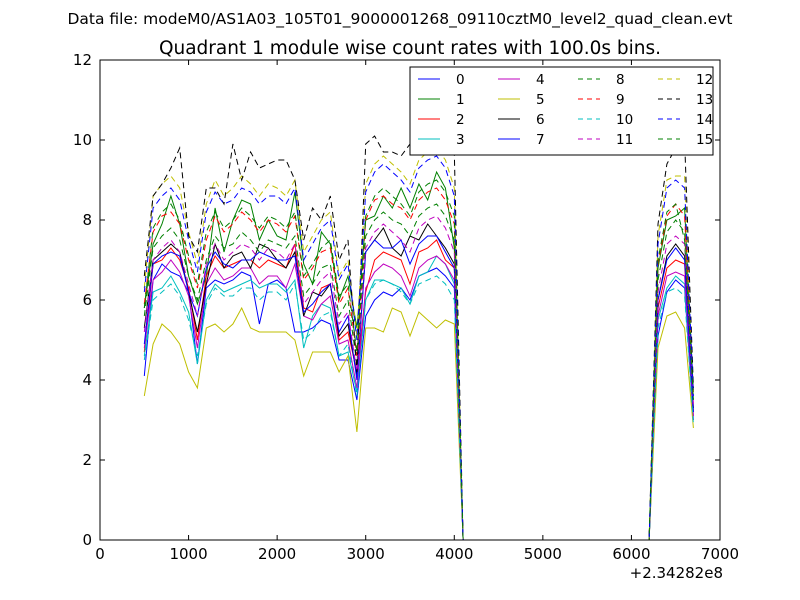 This screenshot has height=600, width=800. What do you see at coordinates (704, 80) in the screenshot?
I see `legend-label-12: 12` at bounding box center [704, 80].